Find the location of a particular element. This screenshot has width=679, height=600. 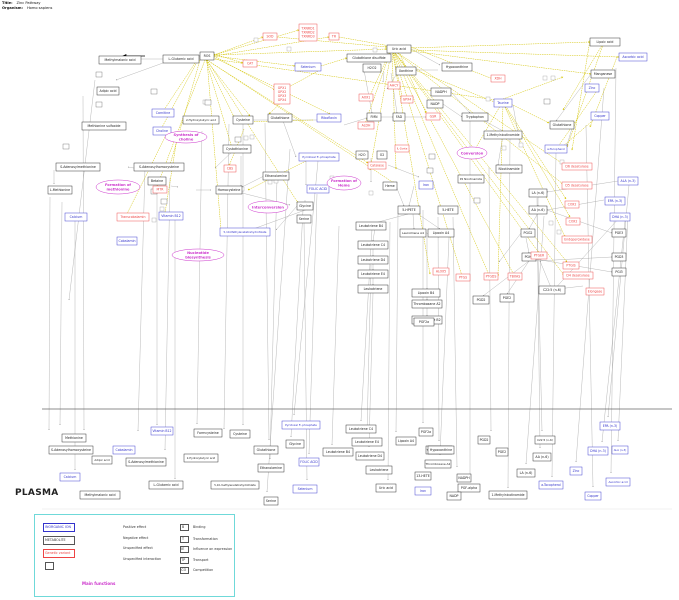

node-tryptophan: Tryptophan is located at coordinates (475, 117).